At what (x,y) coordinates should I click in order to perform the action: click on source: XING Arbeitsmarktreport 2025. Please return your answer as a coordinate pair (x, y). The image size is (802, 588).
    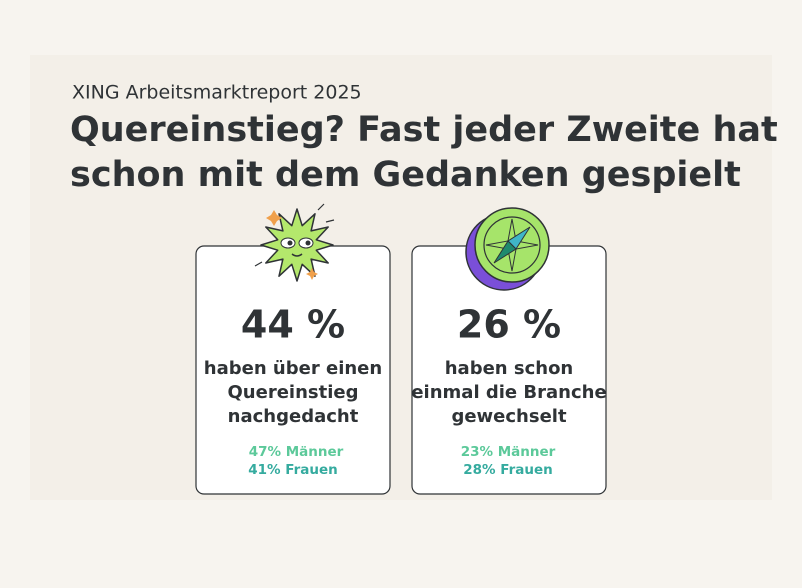
    Looking at the image, I should click on (217, 93).